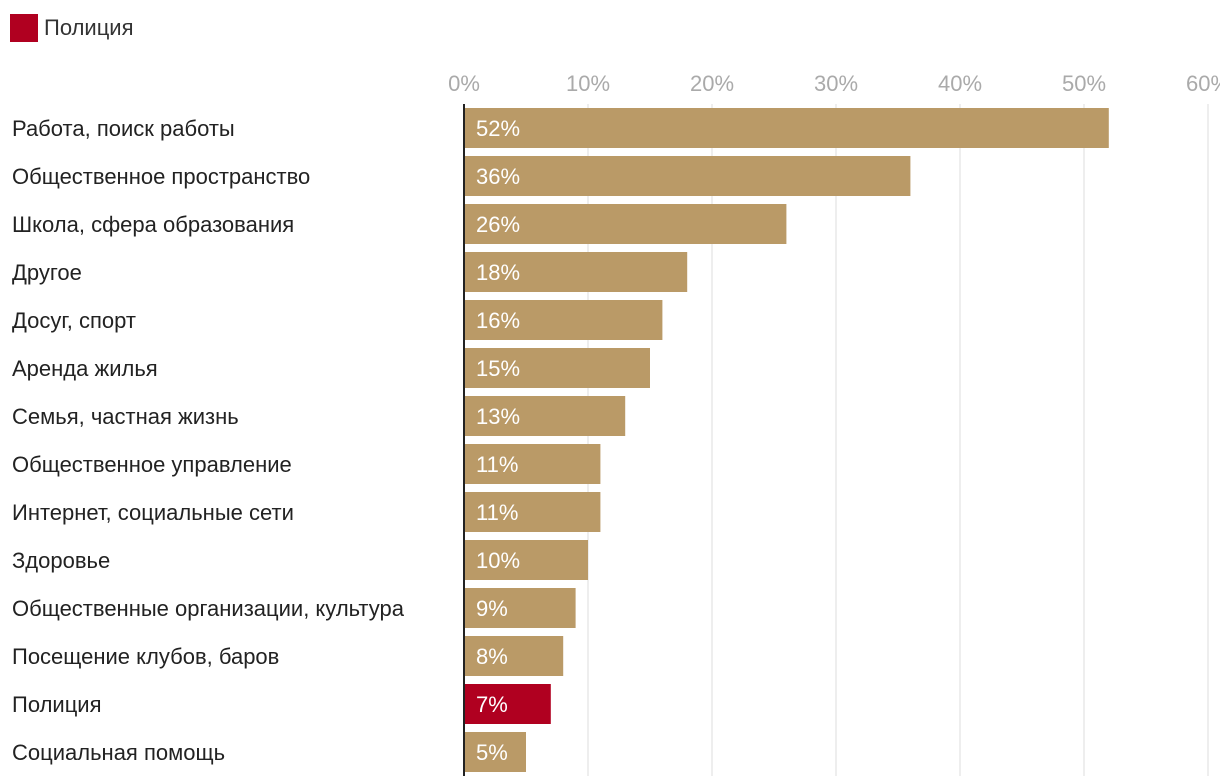  What do you see at coordinates (145, 656) in the screenshot?
I see `category-label: Посещение клубов, баров` at bounding box center [145, 656].